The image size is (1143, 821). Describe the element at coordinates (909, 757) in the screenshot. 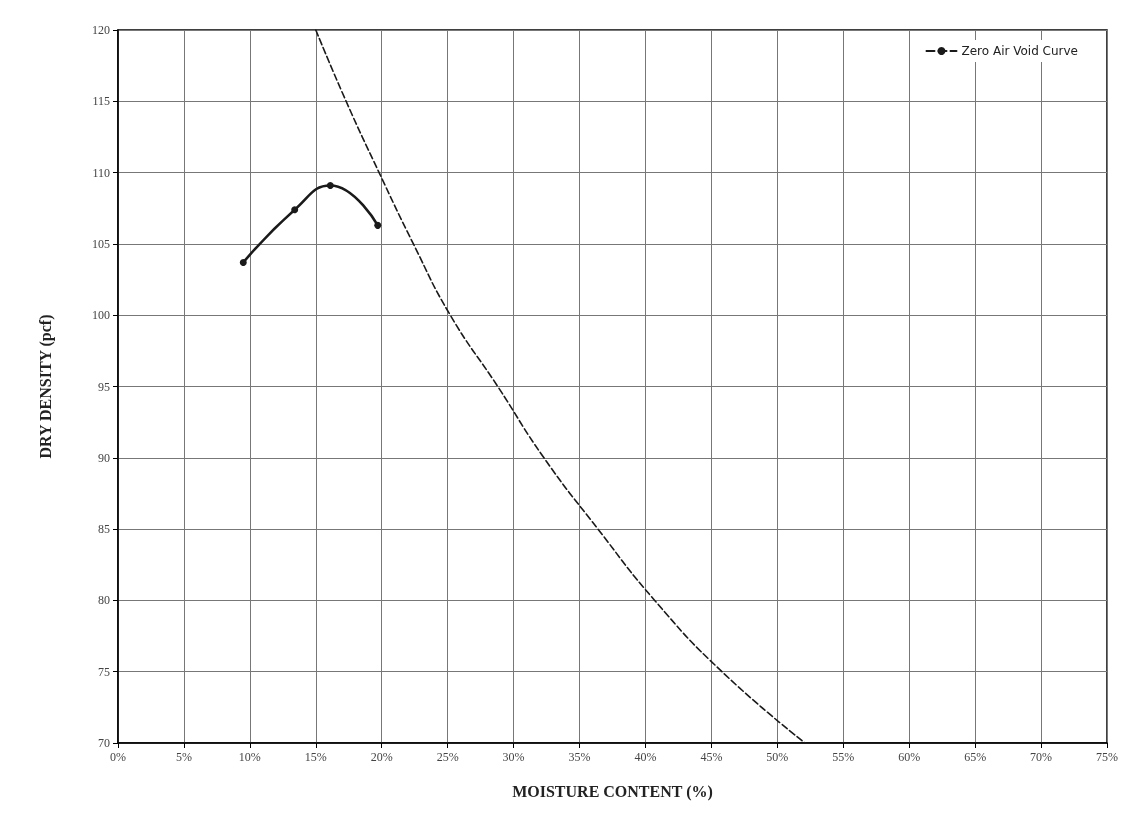

I see `x-tick-label: 60%` at that location.